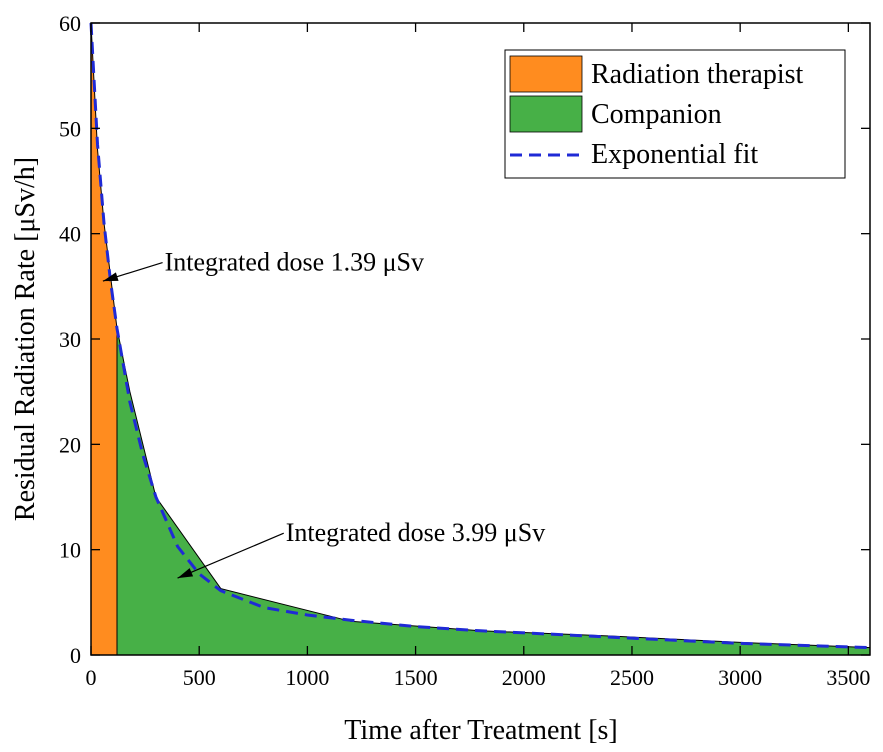  Describe the element at coordinates (70, 23) in the screenshot. I see `y-tick-label: 60` at that location.